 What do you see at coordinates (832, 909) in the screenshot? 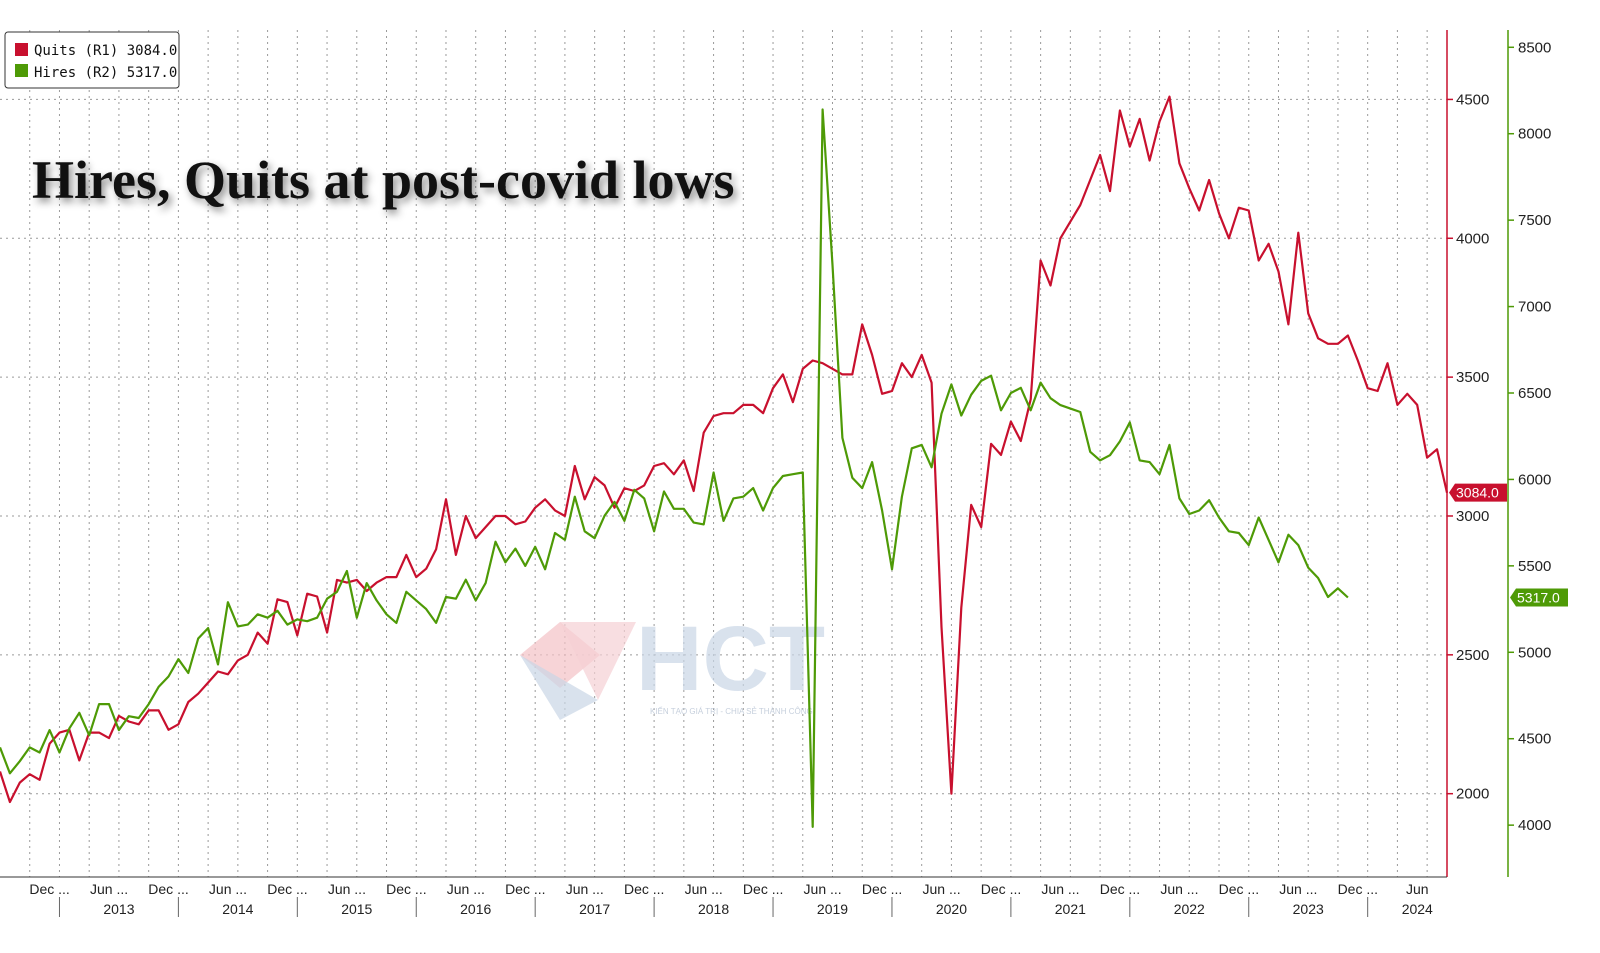
I see `x-year-label: 2019` at bounding box center [832, 909].